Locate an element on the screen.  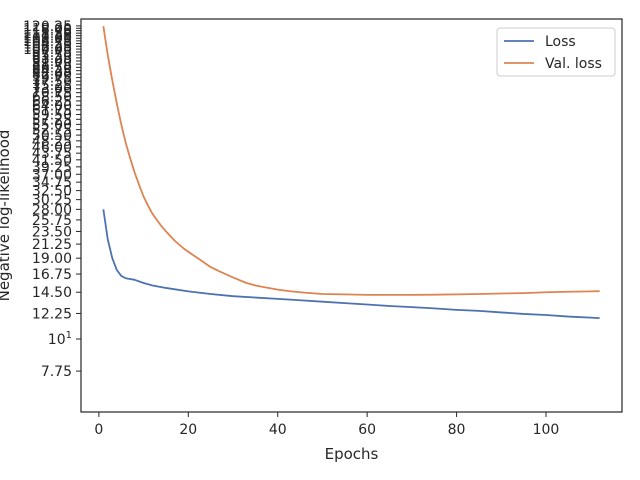
y-tick-label: 79.75 is located at coordinates (52, 79).